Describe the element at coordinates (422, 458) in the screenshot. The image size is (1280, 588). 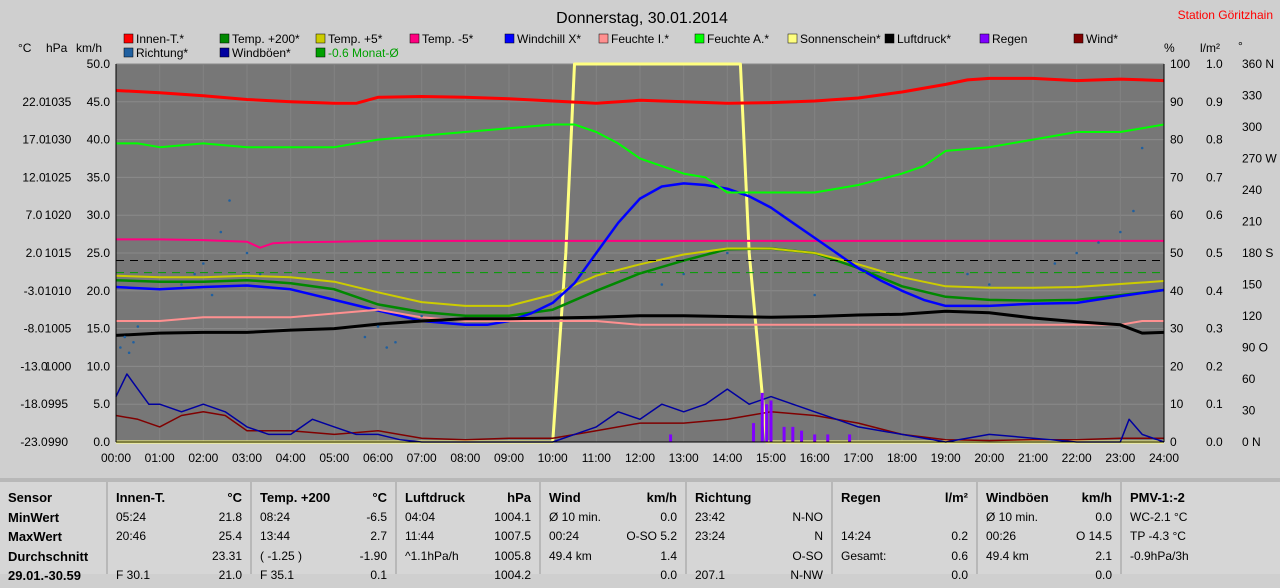
I see `x-tick-label: 07:00` at that location.